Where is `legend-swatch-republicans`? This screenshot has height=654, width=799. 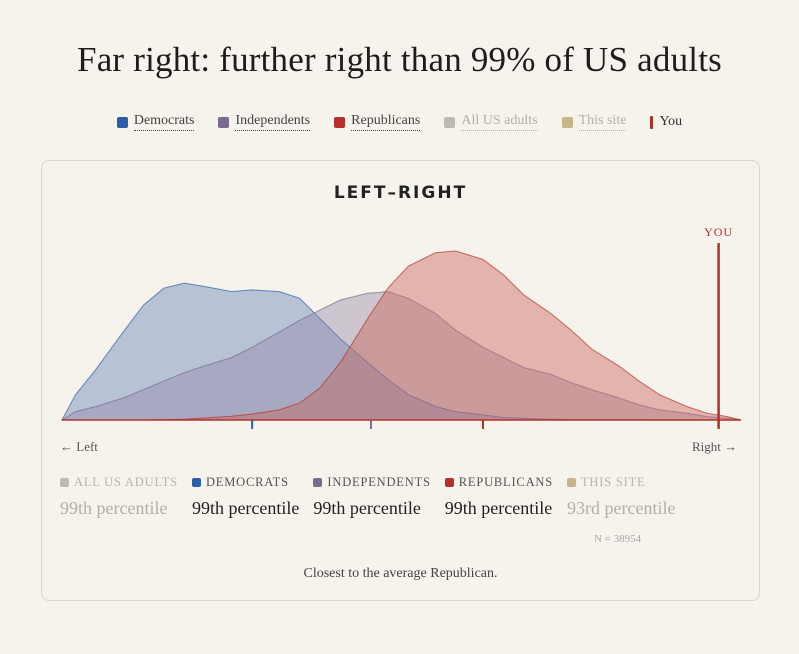
legend-swatch-republicans is located at coordinates (340, 122).